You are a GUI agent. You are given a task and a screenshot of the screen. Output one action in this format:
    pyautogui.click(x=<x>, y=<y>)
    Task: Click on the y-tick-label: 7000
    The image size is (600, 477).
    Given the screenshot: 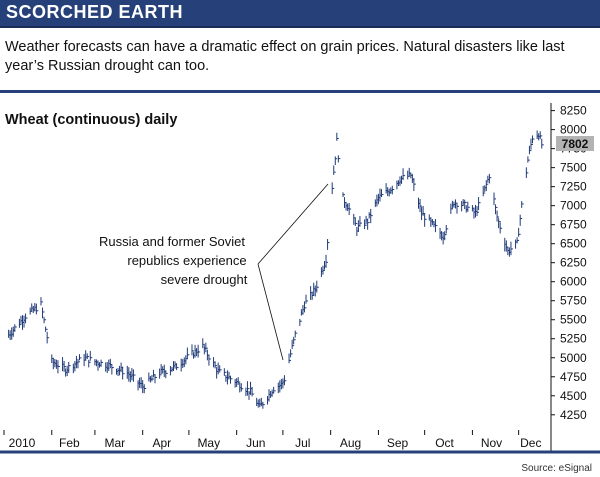 What is the action you would take?
    pyautogui.click(x=573, y=206)
    